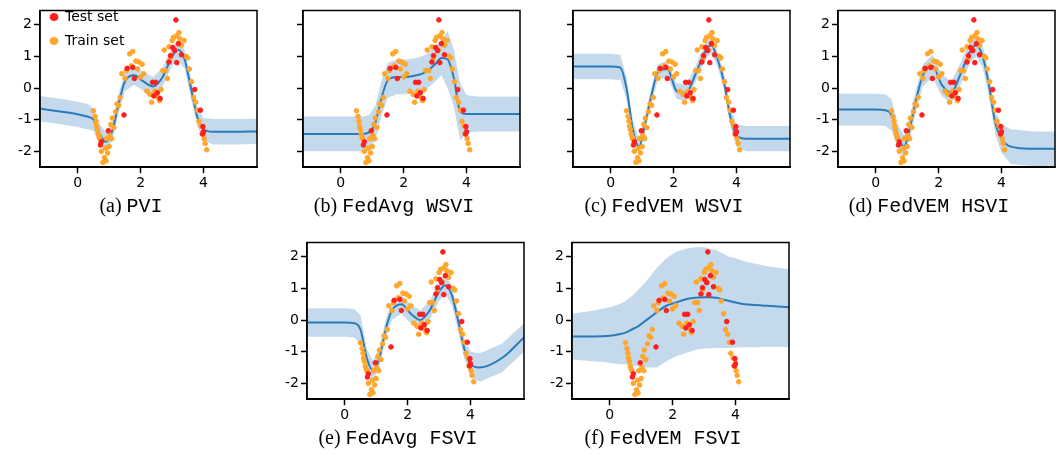 This screenshot has height=461, width=1060. I want to click on legend-label: Train set, so click(94, 39).